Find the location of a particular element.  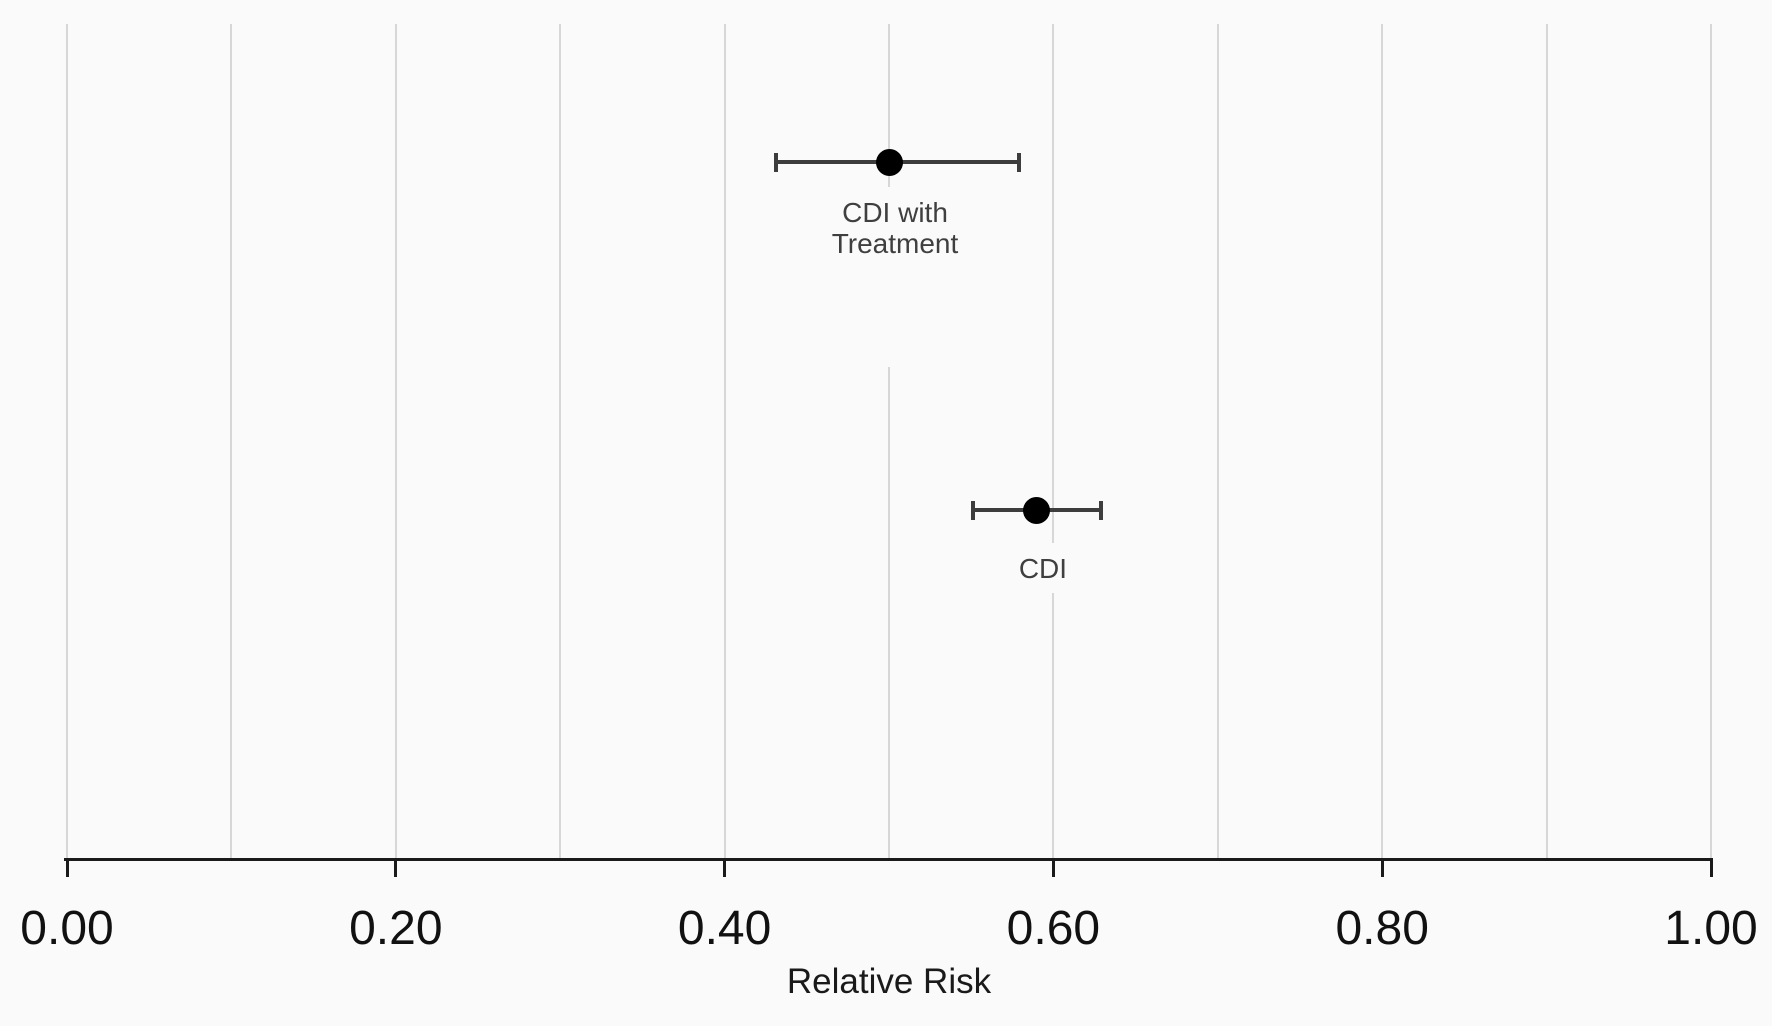

x-axis-tick-label: 0.60 is located at coordinates (1053, 928).